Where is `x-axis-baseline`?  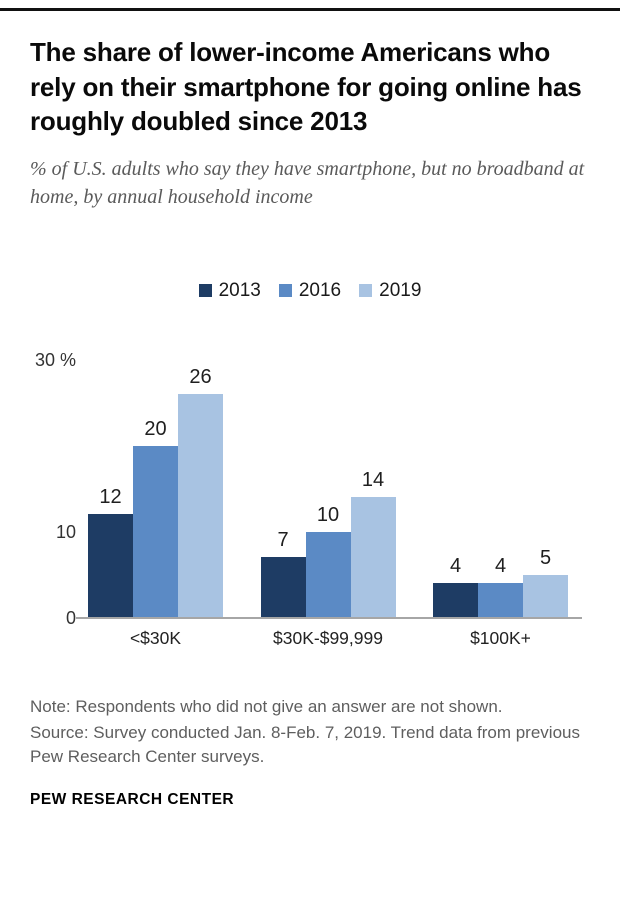 x-axis-baseline is located at coordinates (329, 617).